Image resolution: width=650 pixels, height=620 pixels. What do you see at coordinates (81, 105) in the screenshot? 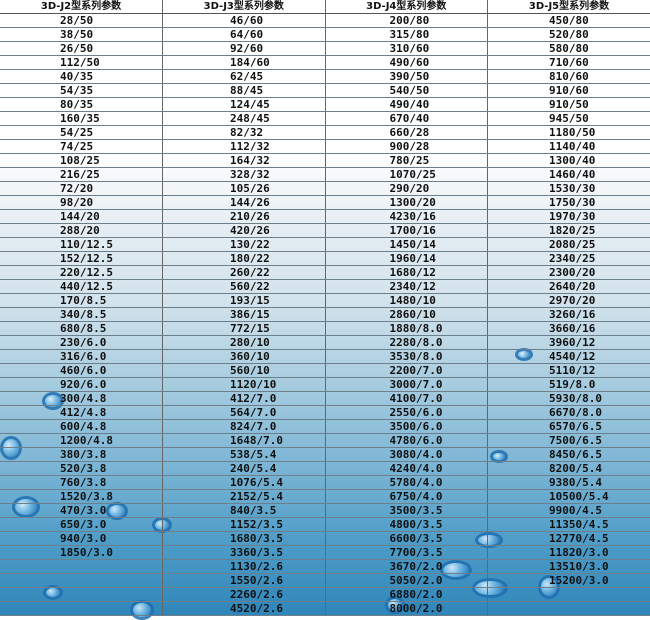
I see `table-cell: 80/35` at bounding box center [81, 105].